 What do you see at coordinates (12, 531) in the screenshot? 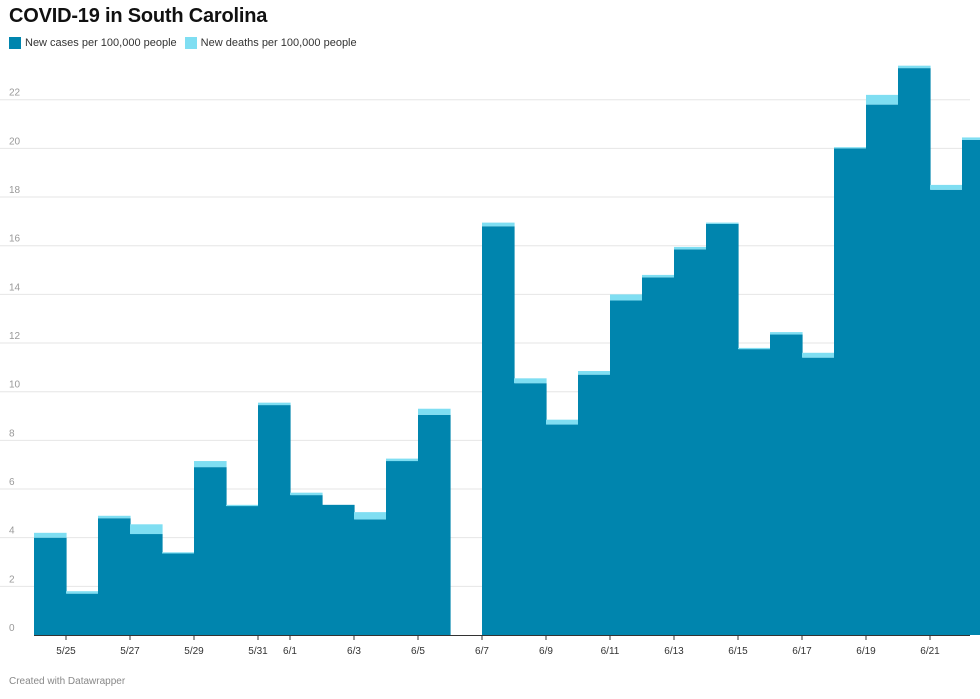
I see `y-tick-label-4: 4` at bounding box center [12, 531].